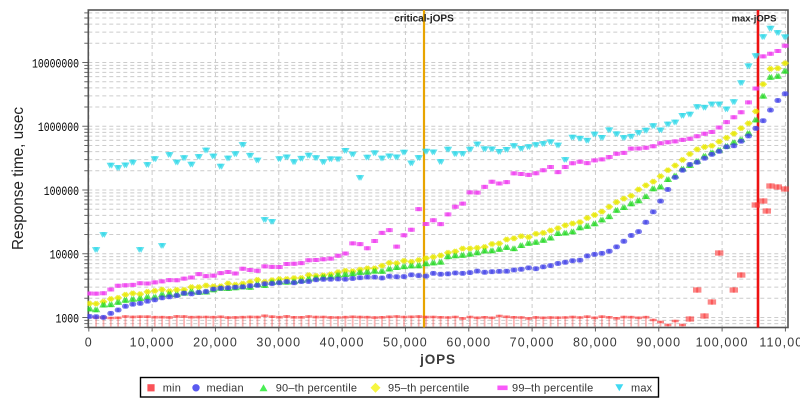  I want to click on svg-text: 0, so click(89, 343).